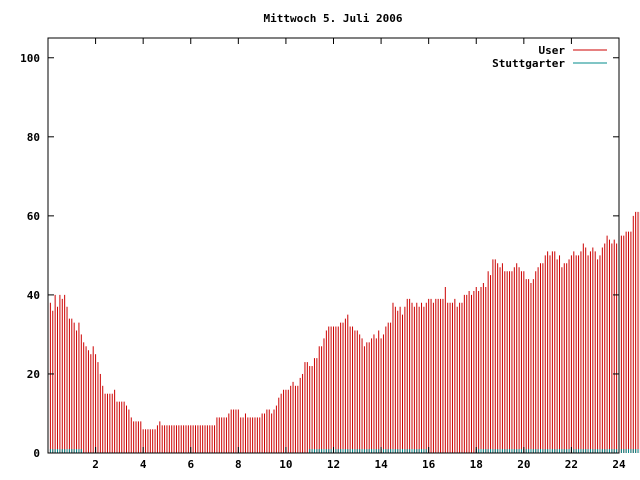  What do you see at coordinates (619, 464) in the screenshot?
I see `x-tick-label-24: 24` at bounding box center [619, 464].